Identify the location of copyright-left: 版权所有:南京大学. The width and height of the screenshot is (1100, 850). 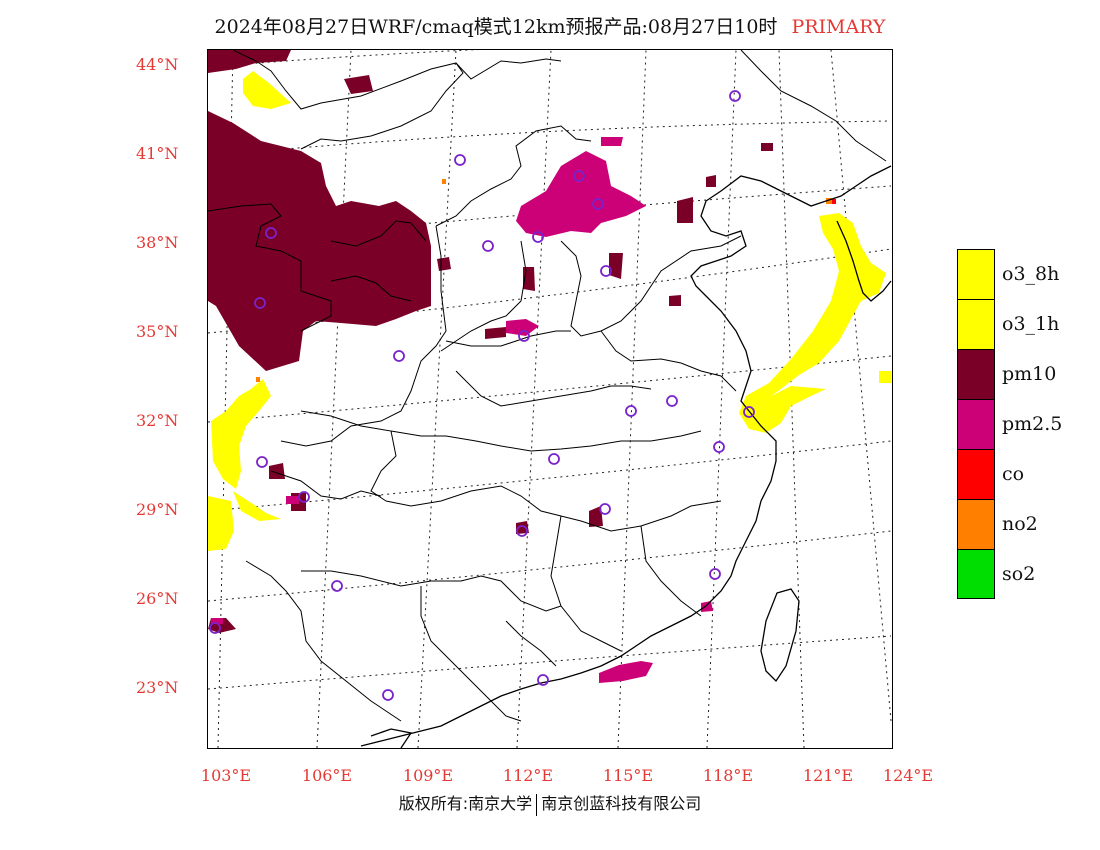
(465, 803).